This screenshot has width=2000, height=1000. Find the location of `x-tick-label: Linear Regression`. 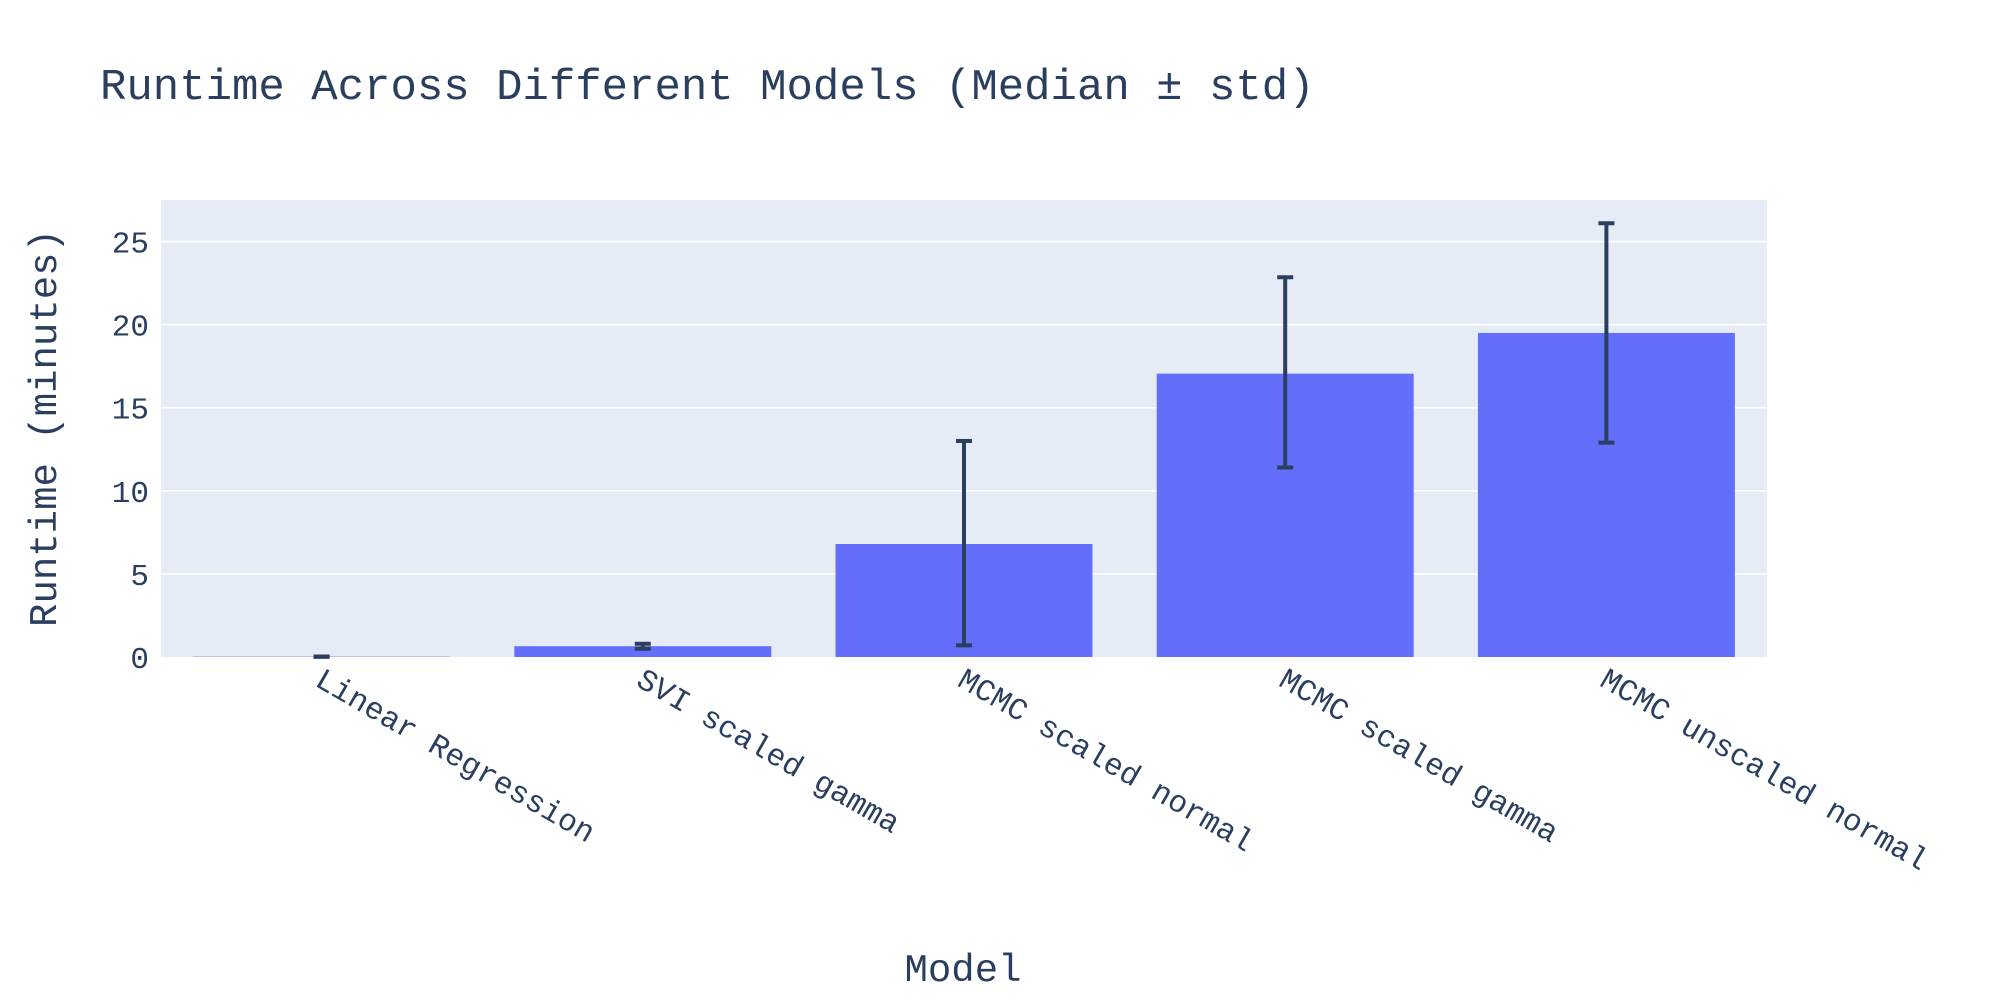

x-tick-label: Linear Regression is located at coordinates (454, 757).